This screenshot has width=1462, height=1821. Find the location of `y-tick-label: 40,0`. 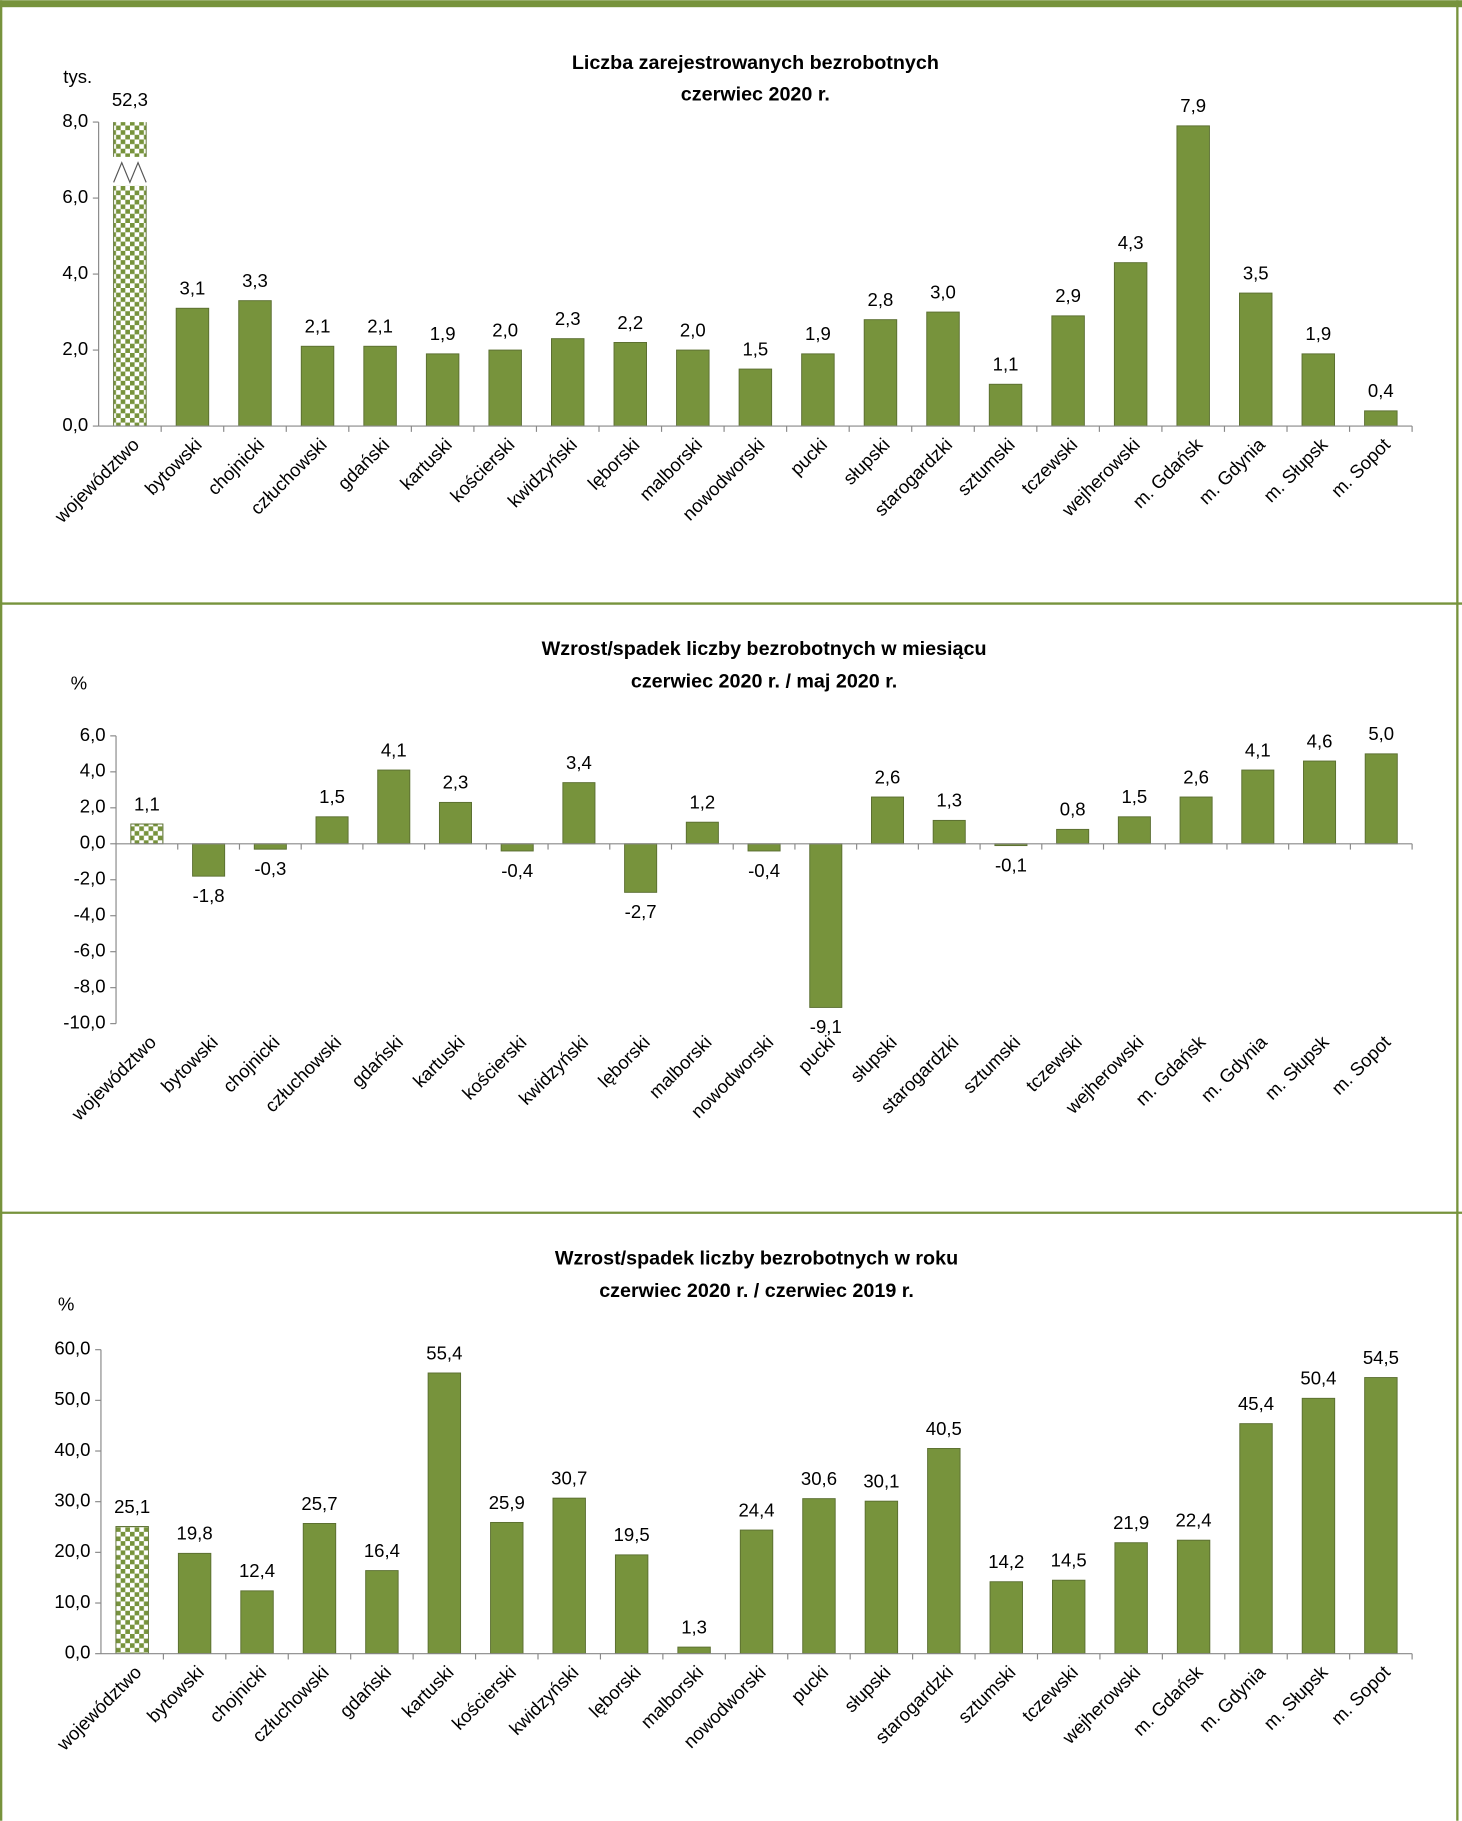

y-tick-label: 40,0 is located at coordinates (72, 1449).